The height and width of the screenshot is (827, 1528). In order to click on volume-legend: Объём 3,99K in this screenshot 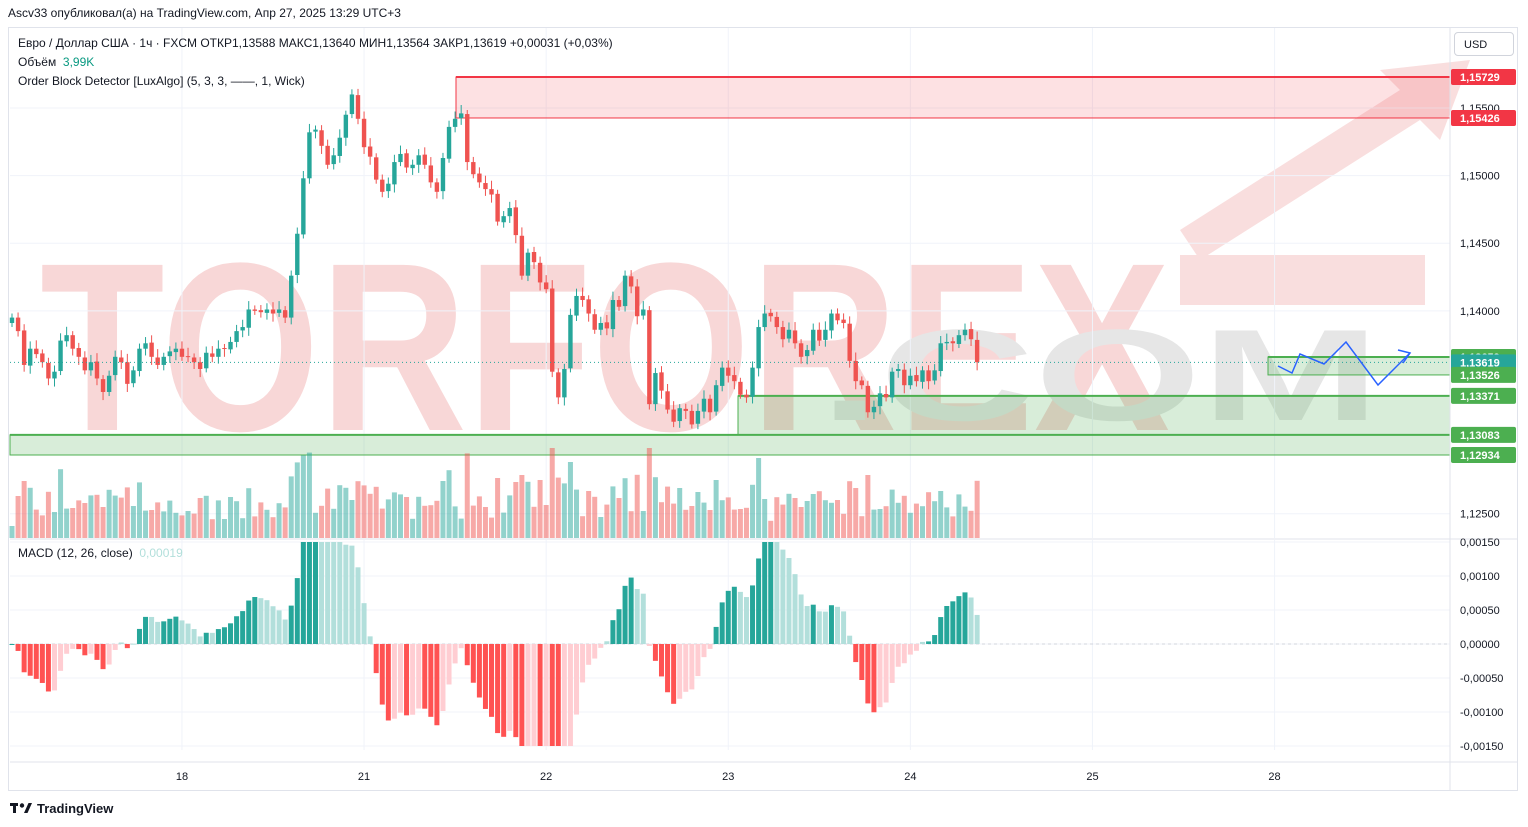, I will do `click(315, 62)`.